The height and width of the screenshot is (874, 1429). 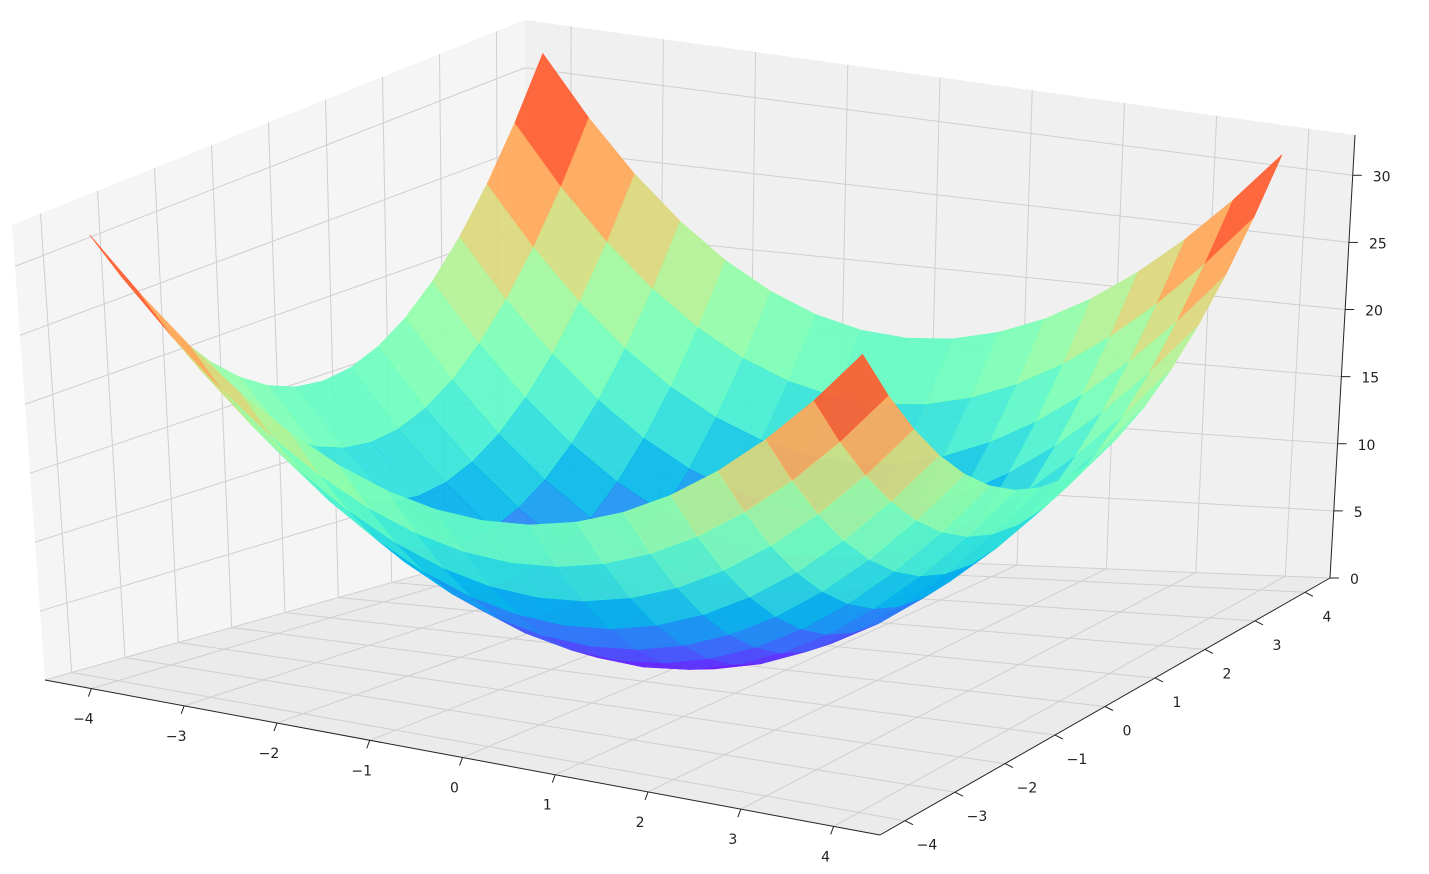 I want to click on z-tick-label: 30, so click(x=1382, y=177).